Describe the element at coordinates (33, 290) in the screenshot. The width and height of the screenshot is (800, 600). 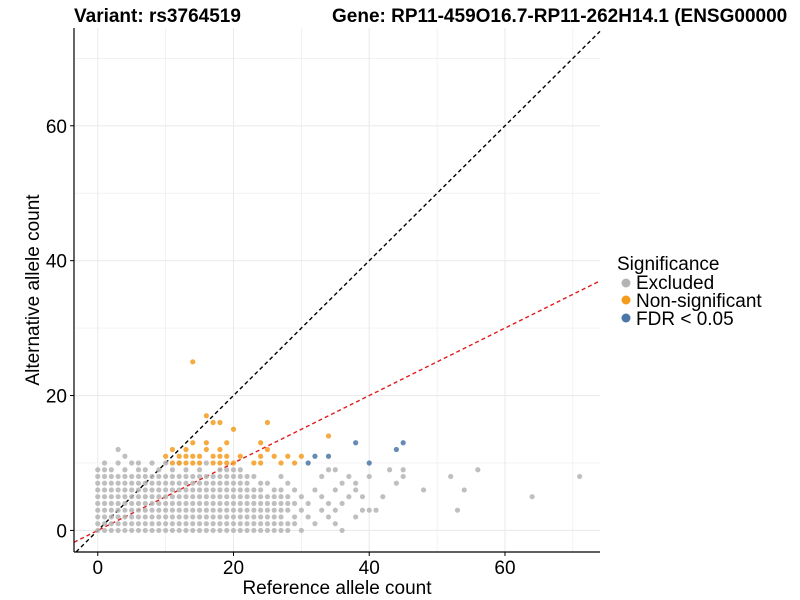
I see `y-axis-label: Alternative allele count` at that location.